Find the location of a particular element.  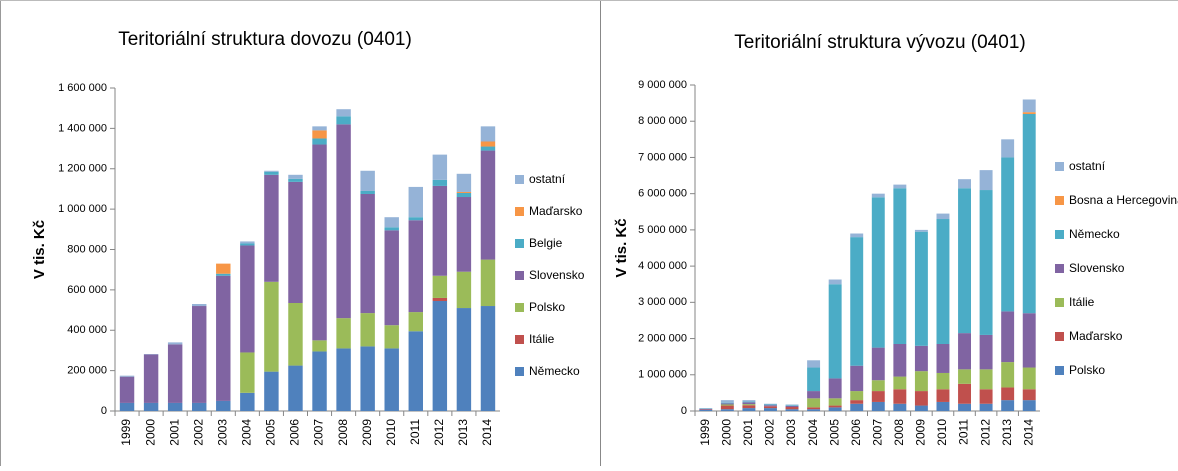

chart-title: Teritoriální struktura dovozu (0401) is located at coordinates (265, 39).